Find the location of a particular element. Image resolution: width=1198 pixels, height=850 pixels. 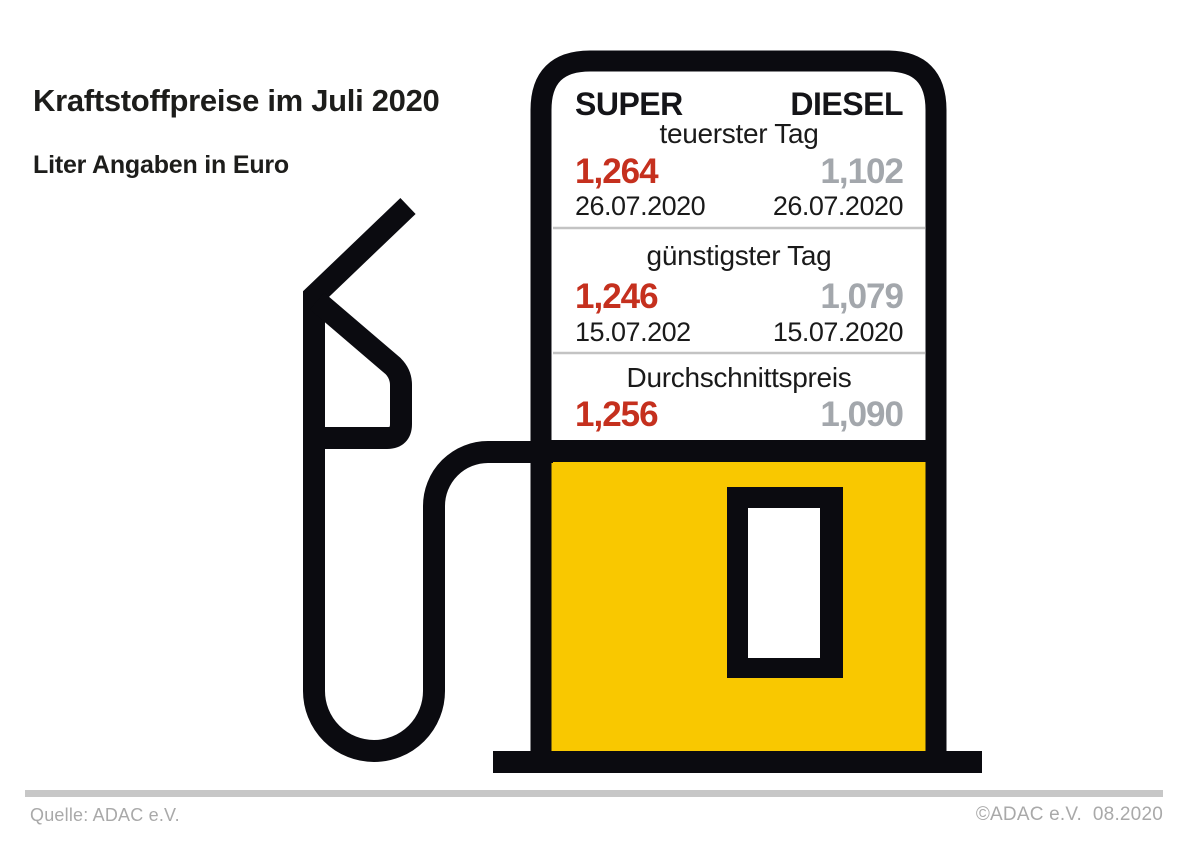

column-header-super: SUPER is located at coordinates (629, 104).